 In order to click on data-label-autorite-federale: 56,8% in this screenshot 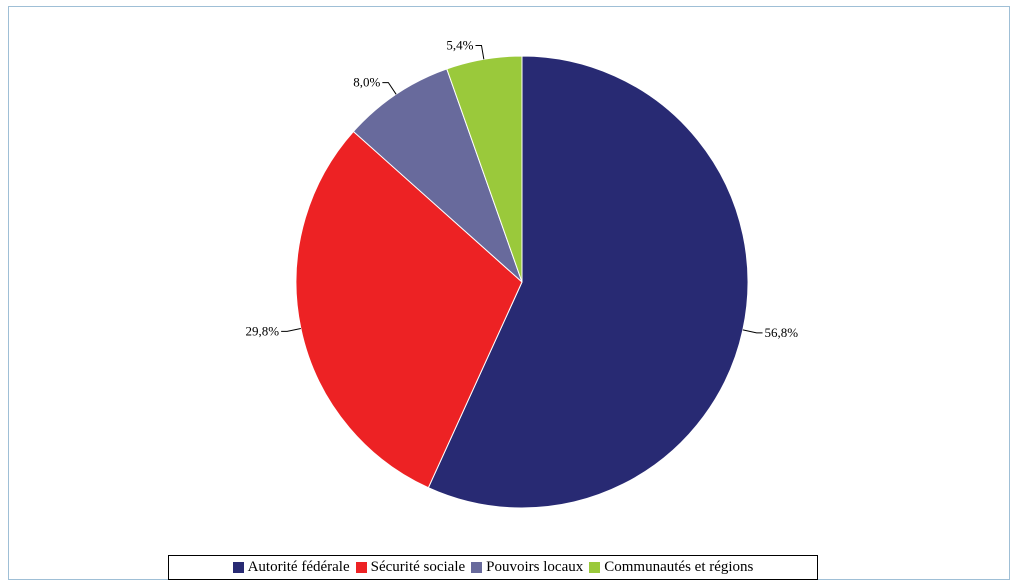, I will do `click(782, 332)`.